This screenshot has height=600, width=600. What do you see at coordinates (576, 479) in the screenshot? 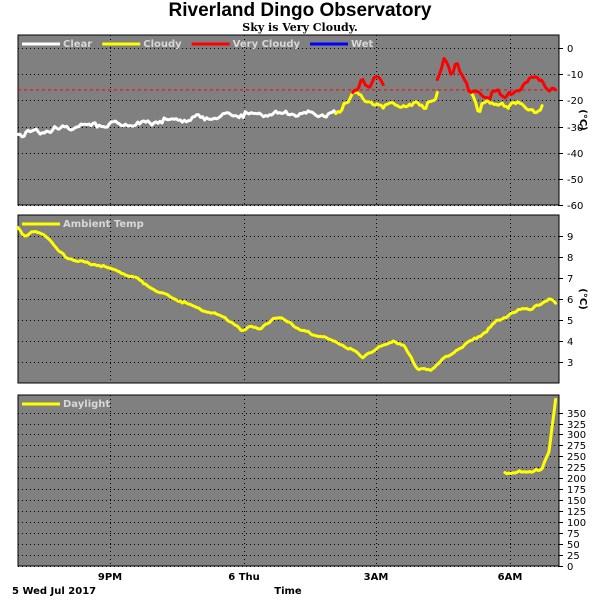
I see `y-tick-label: 200` at bounding box center [576, 479].